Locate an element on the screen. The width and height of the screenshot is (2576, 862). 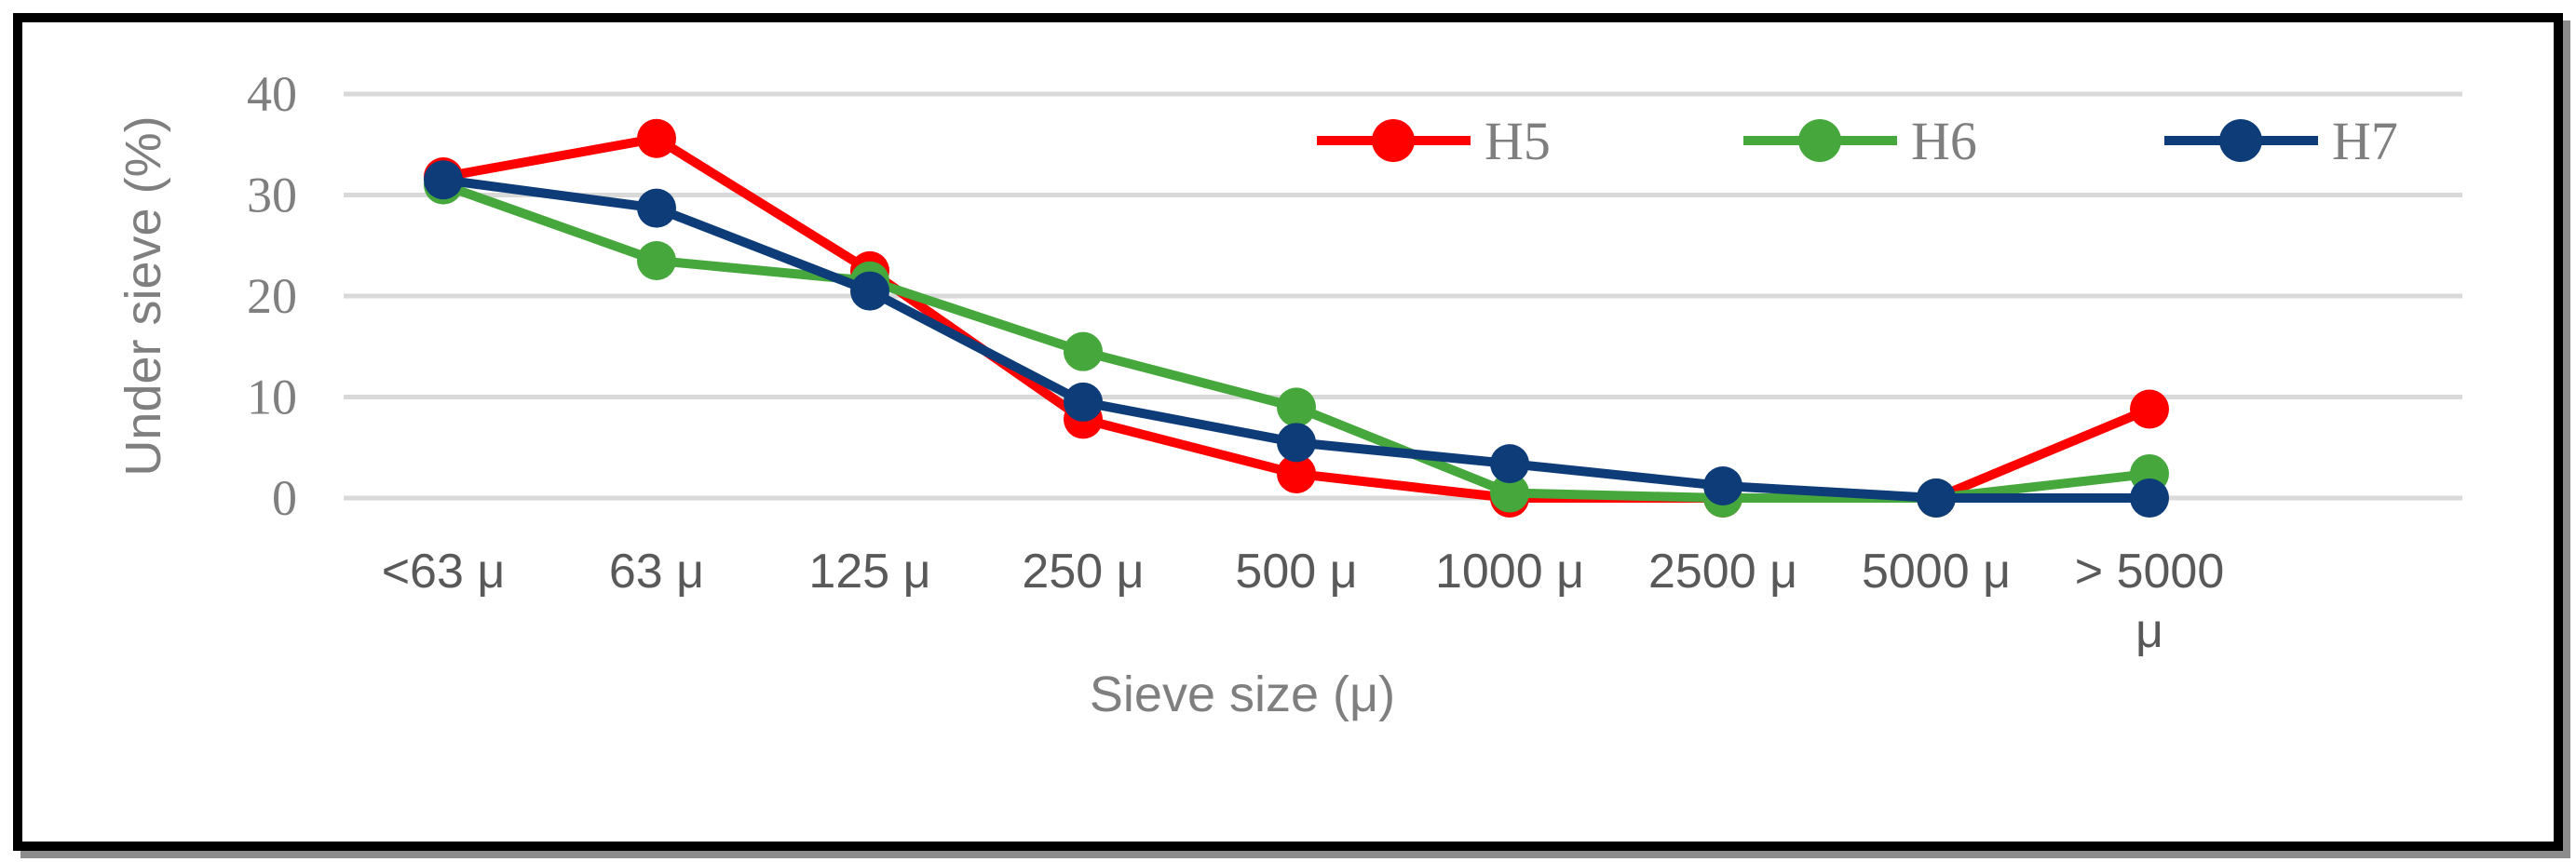
y-tick-label: 10 is located at coordinates (272, 397).